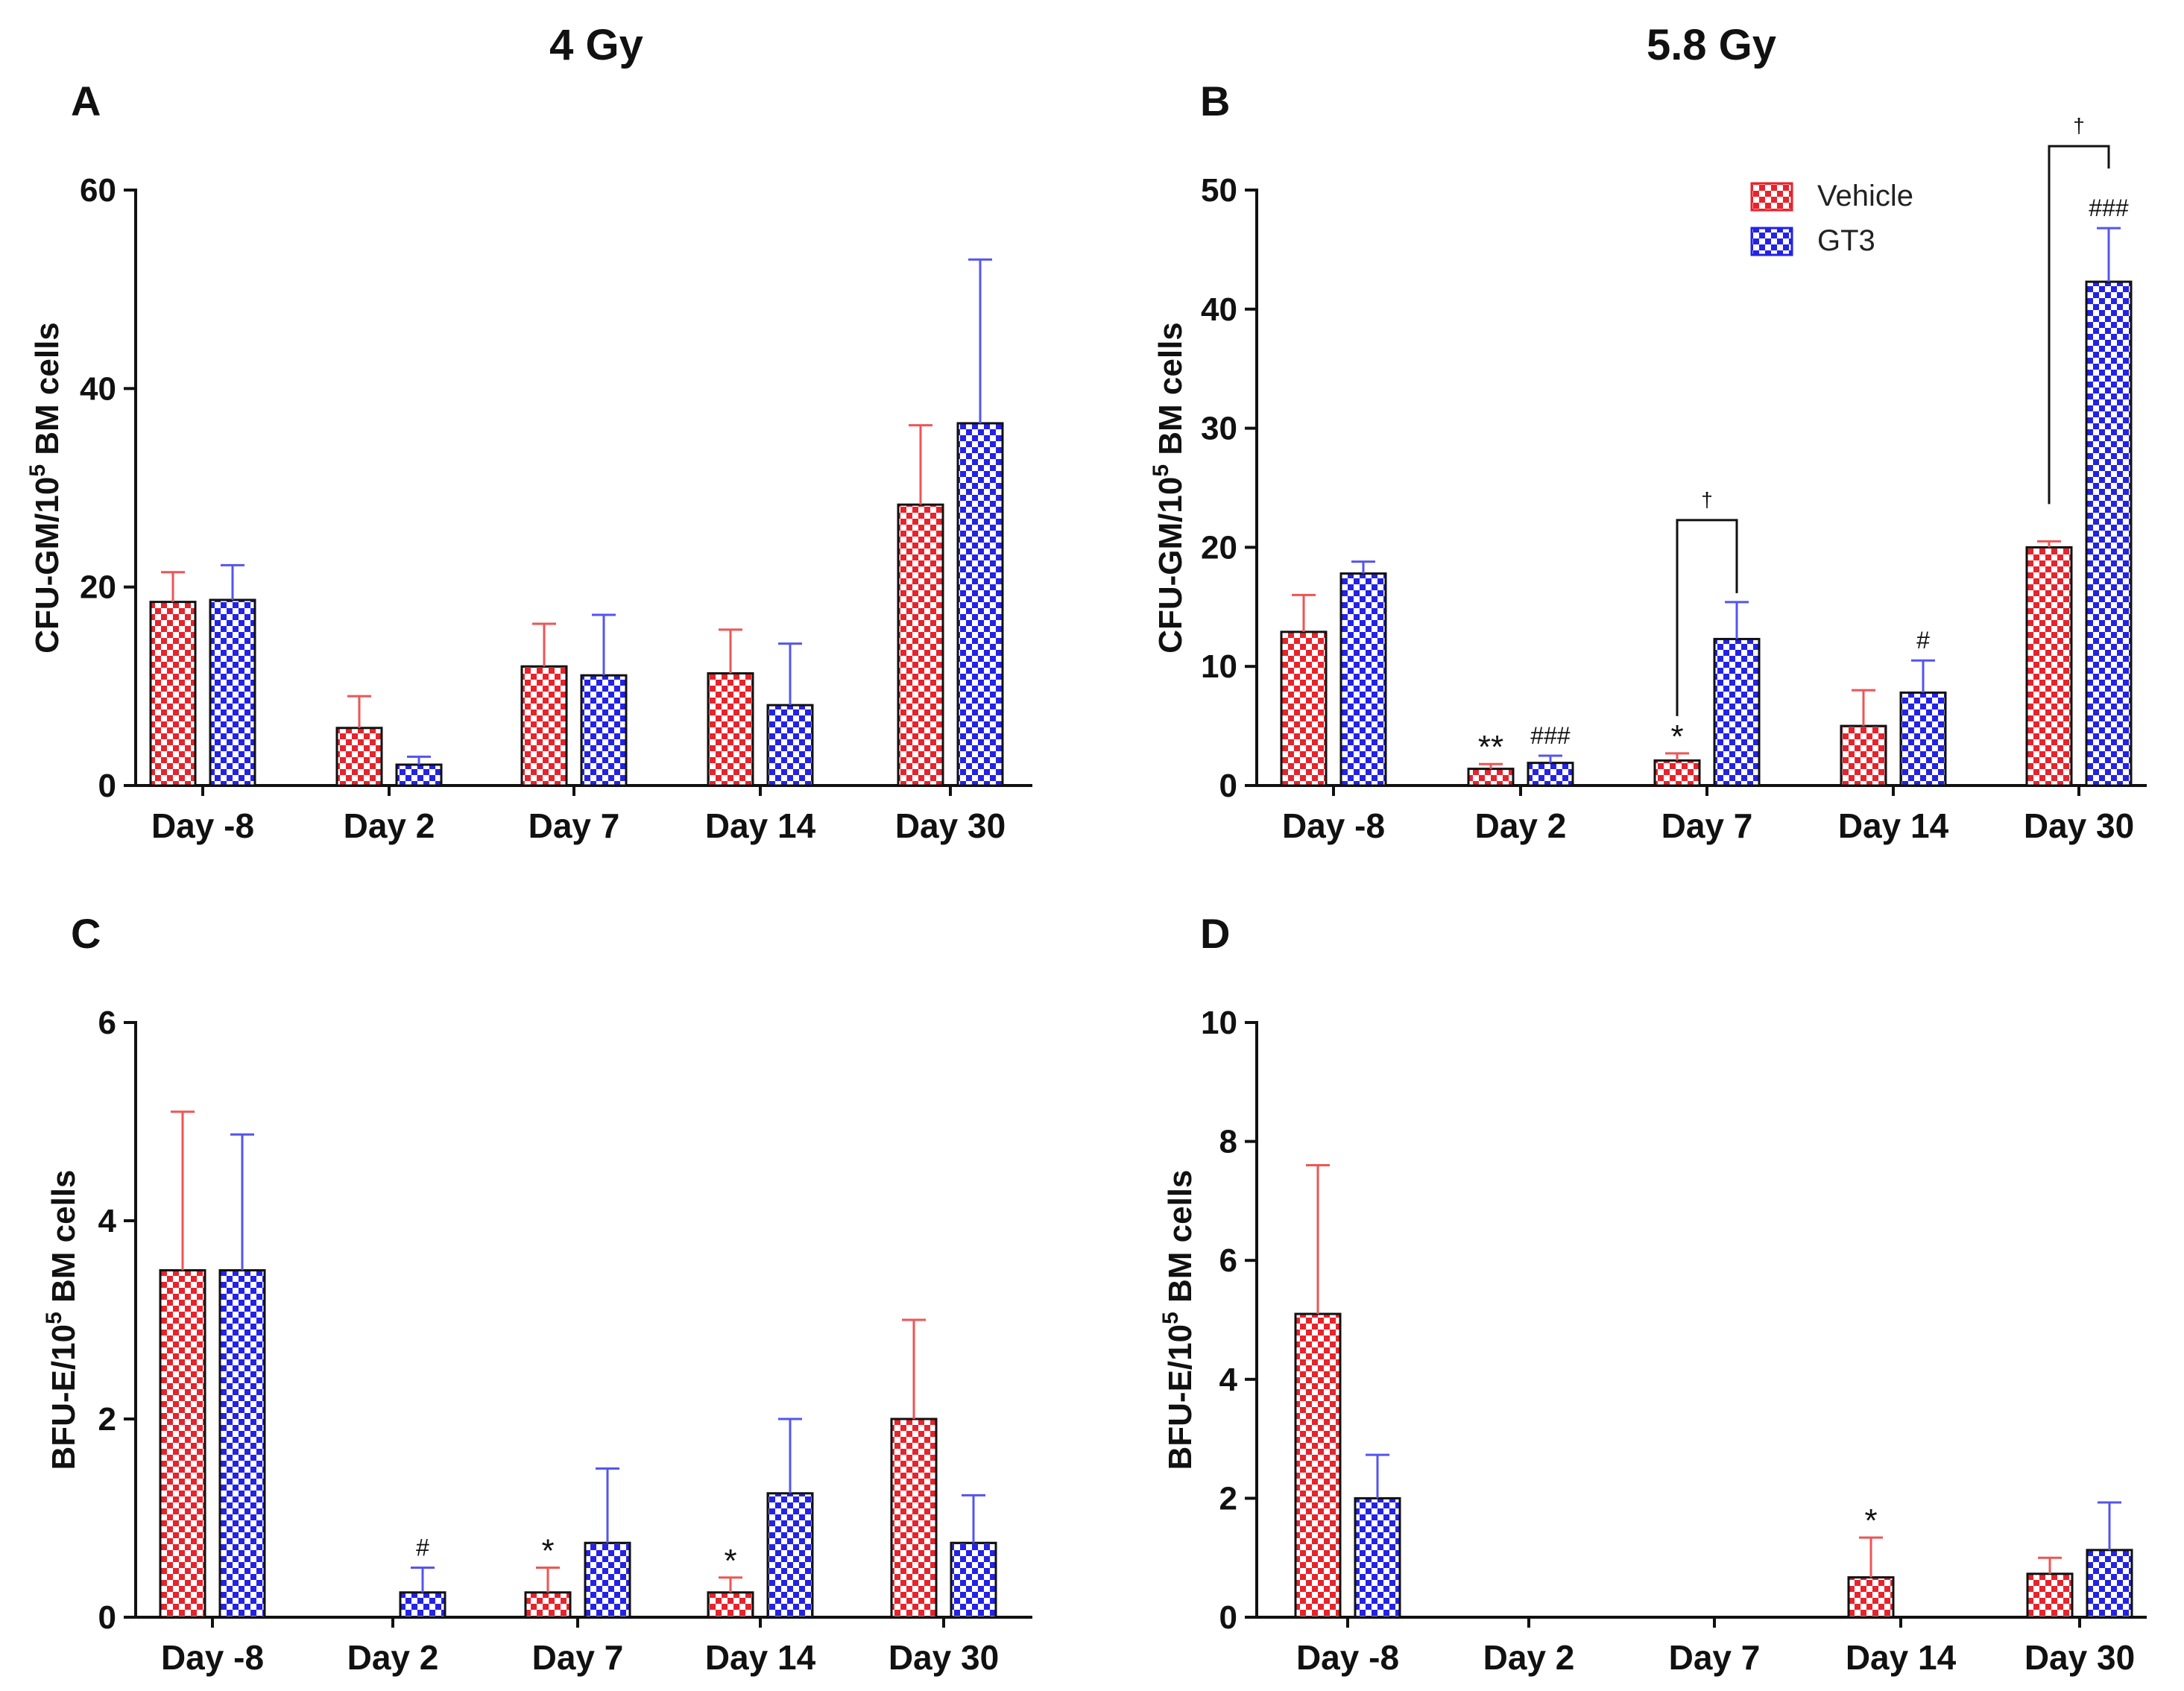 Image resolution: width=2184 pixels, height=1691 pixels. What do you see at coordinates (596, 45) in the screenshot?
I see `column-title-4gy: 4 Gy` at bounding box center [596, 45].